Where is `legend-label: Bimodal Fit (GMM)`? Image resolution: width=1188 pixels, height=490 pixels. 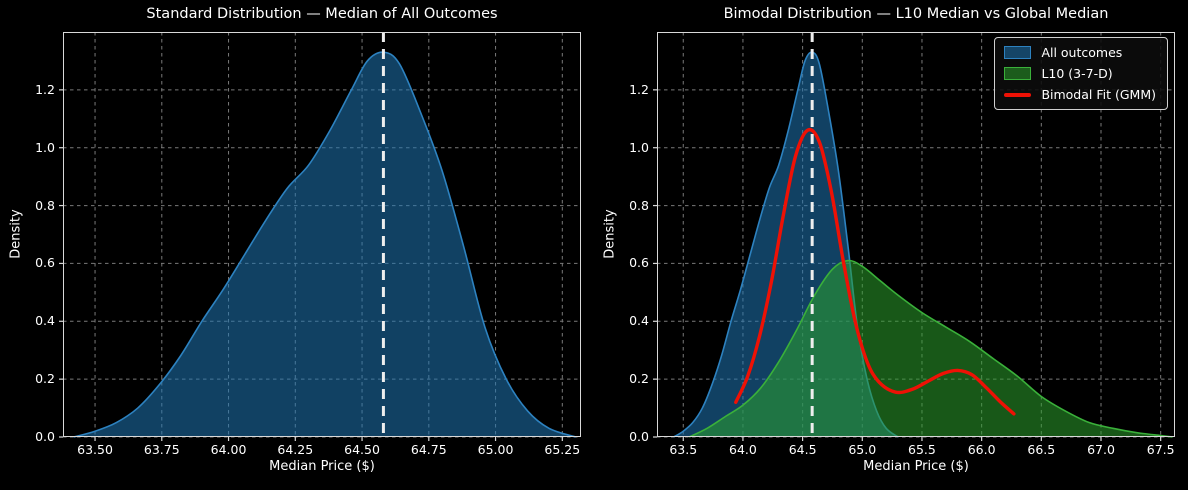
legend-label: Bimodal Fit (GMM) is located at coordinates (1098, 94).